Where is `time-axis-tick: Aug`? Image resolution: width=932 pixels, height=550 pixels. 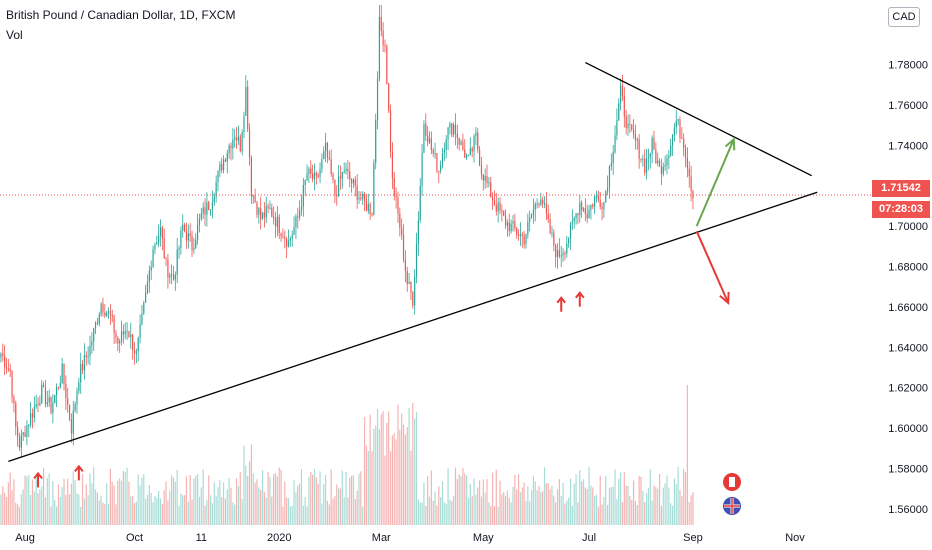
time-axis-tick: Aug is located at coordinates (25, 538).